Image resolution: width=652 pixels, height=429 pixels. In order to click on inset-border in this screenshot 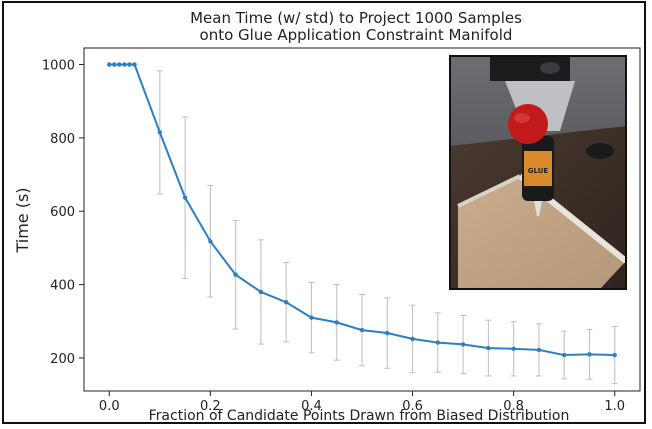, I will do `click(538, 172)`.